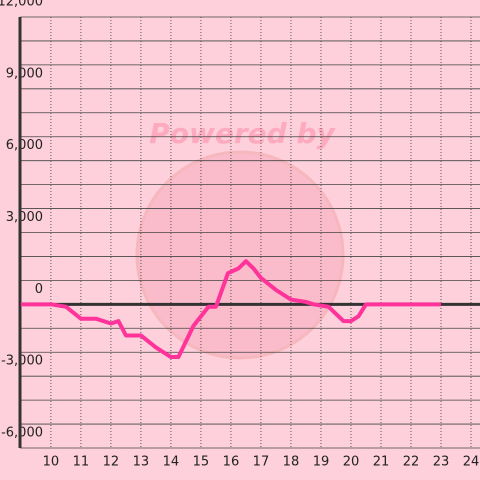 The width and height of the screenshot is (480, 480). I want to click on x-tick-label: 14, so click(171, 462).